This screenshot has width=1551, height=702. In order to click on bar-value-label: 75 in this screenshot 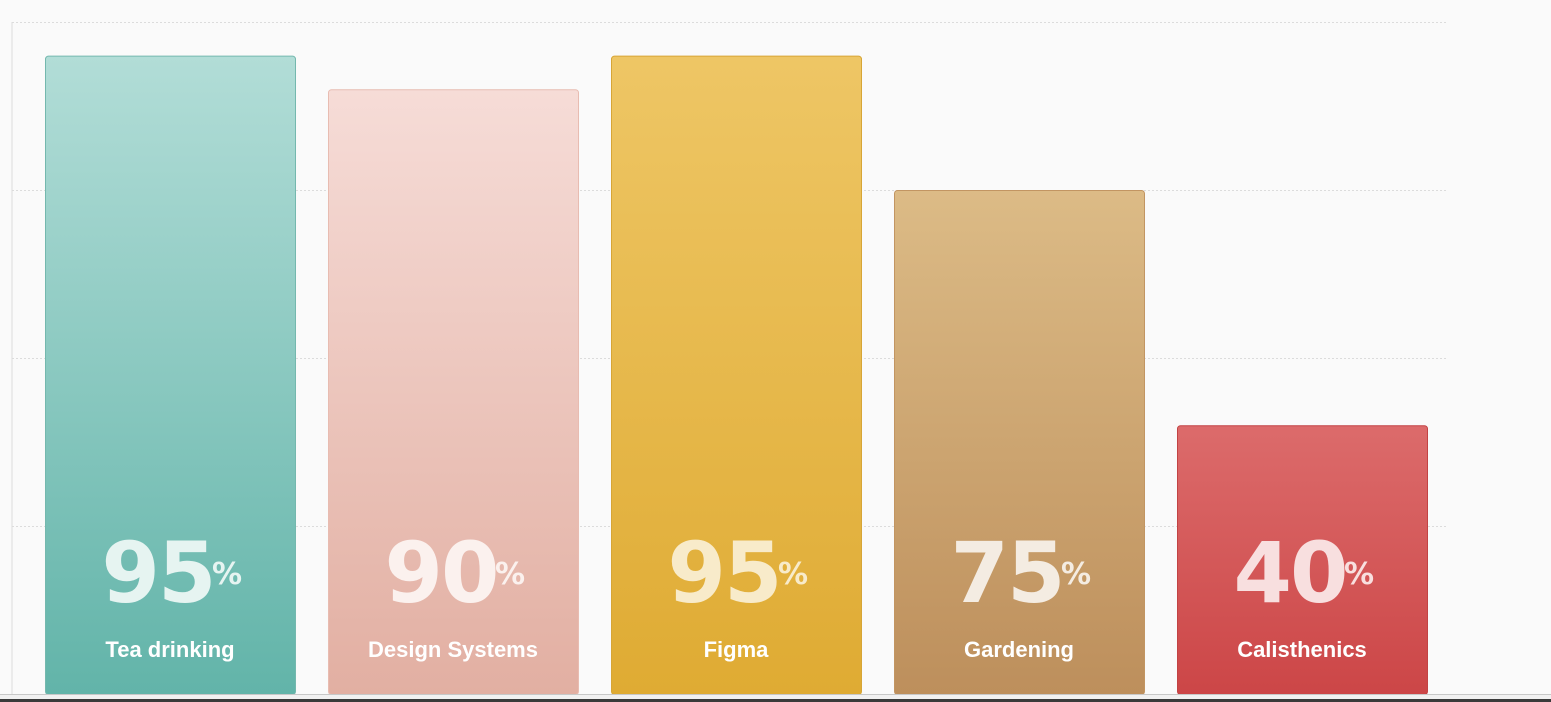, I will do `click(1007, 573)`.